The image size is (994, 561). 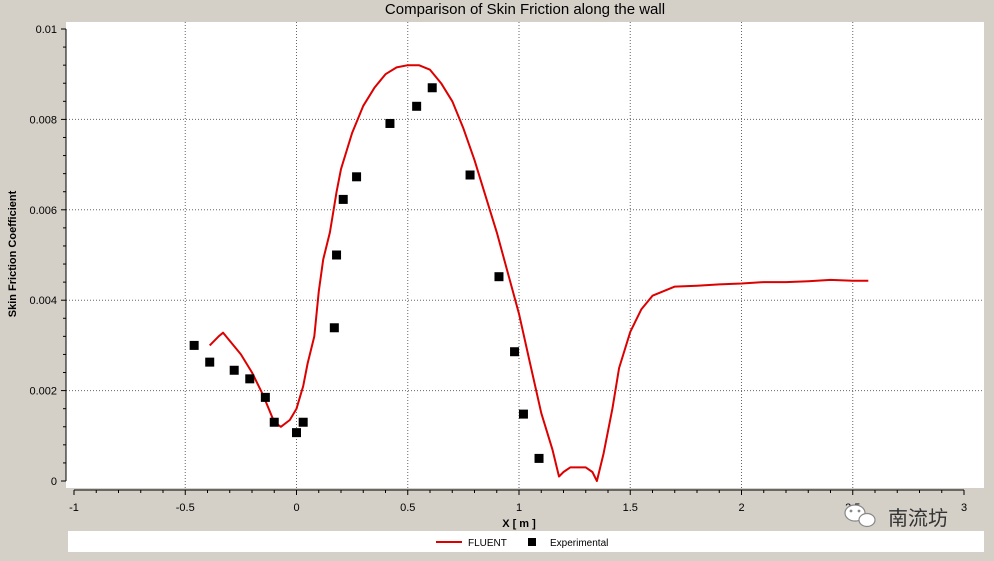 What do you see at coordinates (13, 253) in the screenshot?
I see `y-axis-label: Skin Friction Coefficient` at bounding box center [13, 253].